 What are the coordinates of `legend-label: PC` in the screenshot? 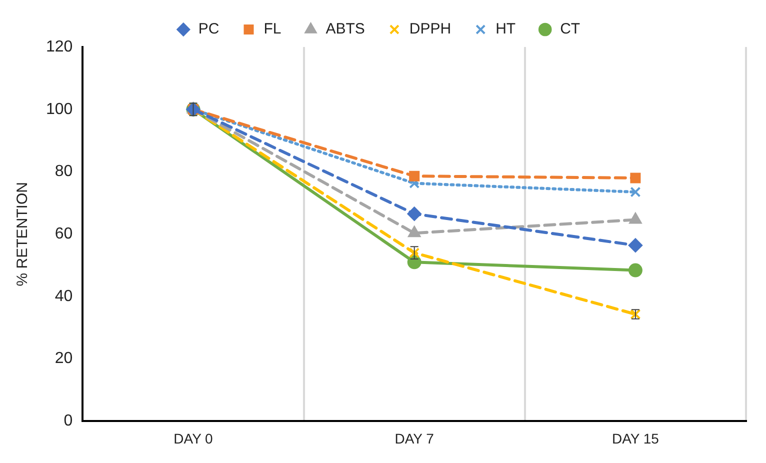 It's located at (209, 29).